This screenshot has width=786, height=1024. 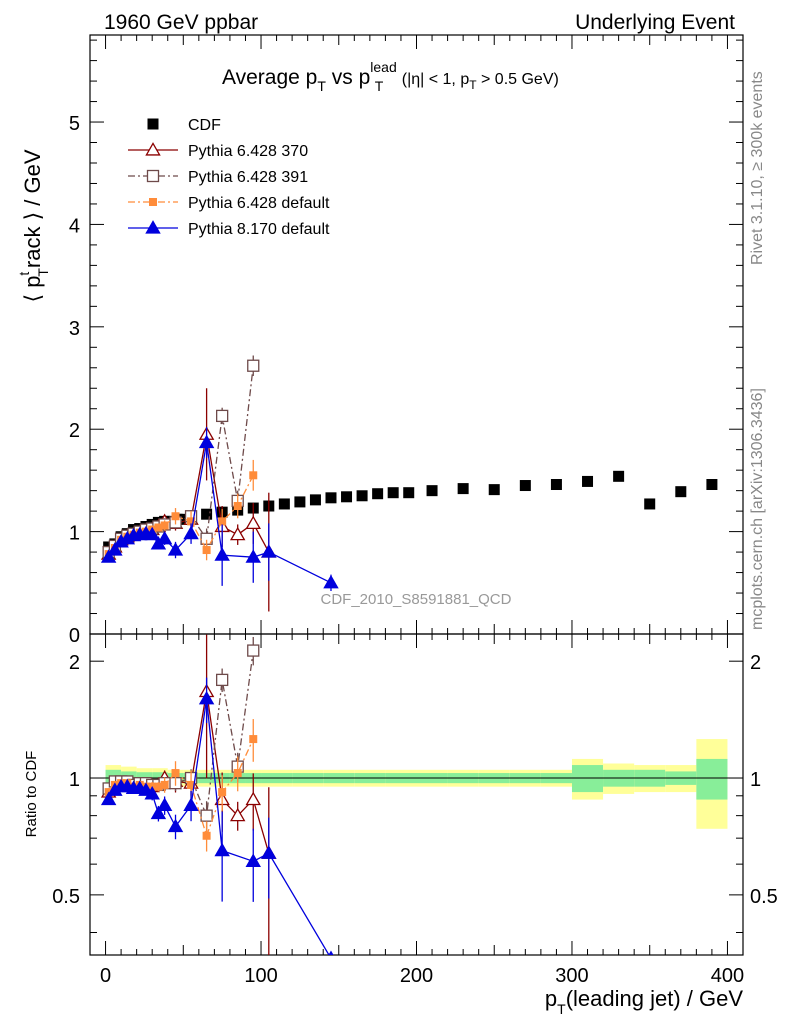 I want to click on series-p370, so click(x=188, y=500).